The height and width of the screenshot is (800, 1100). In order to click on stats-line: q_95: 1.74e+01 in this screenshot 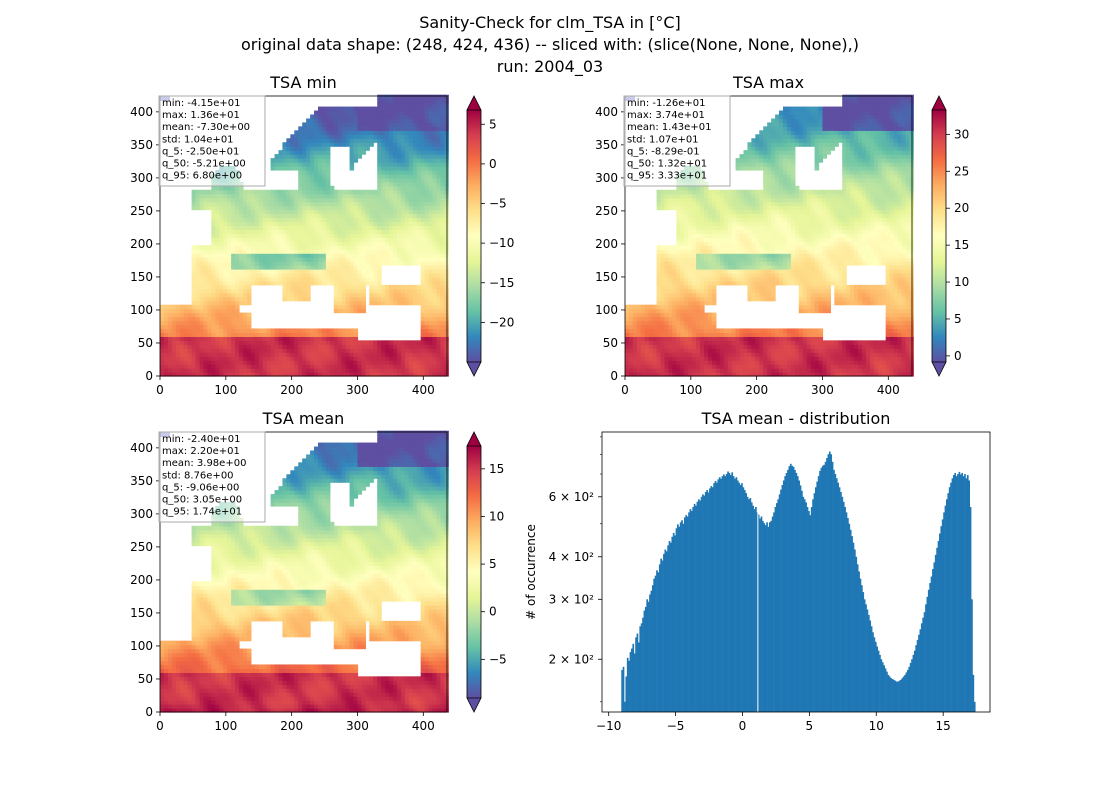, I will do `click(202, 512)`.